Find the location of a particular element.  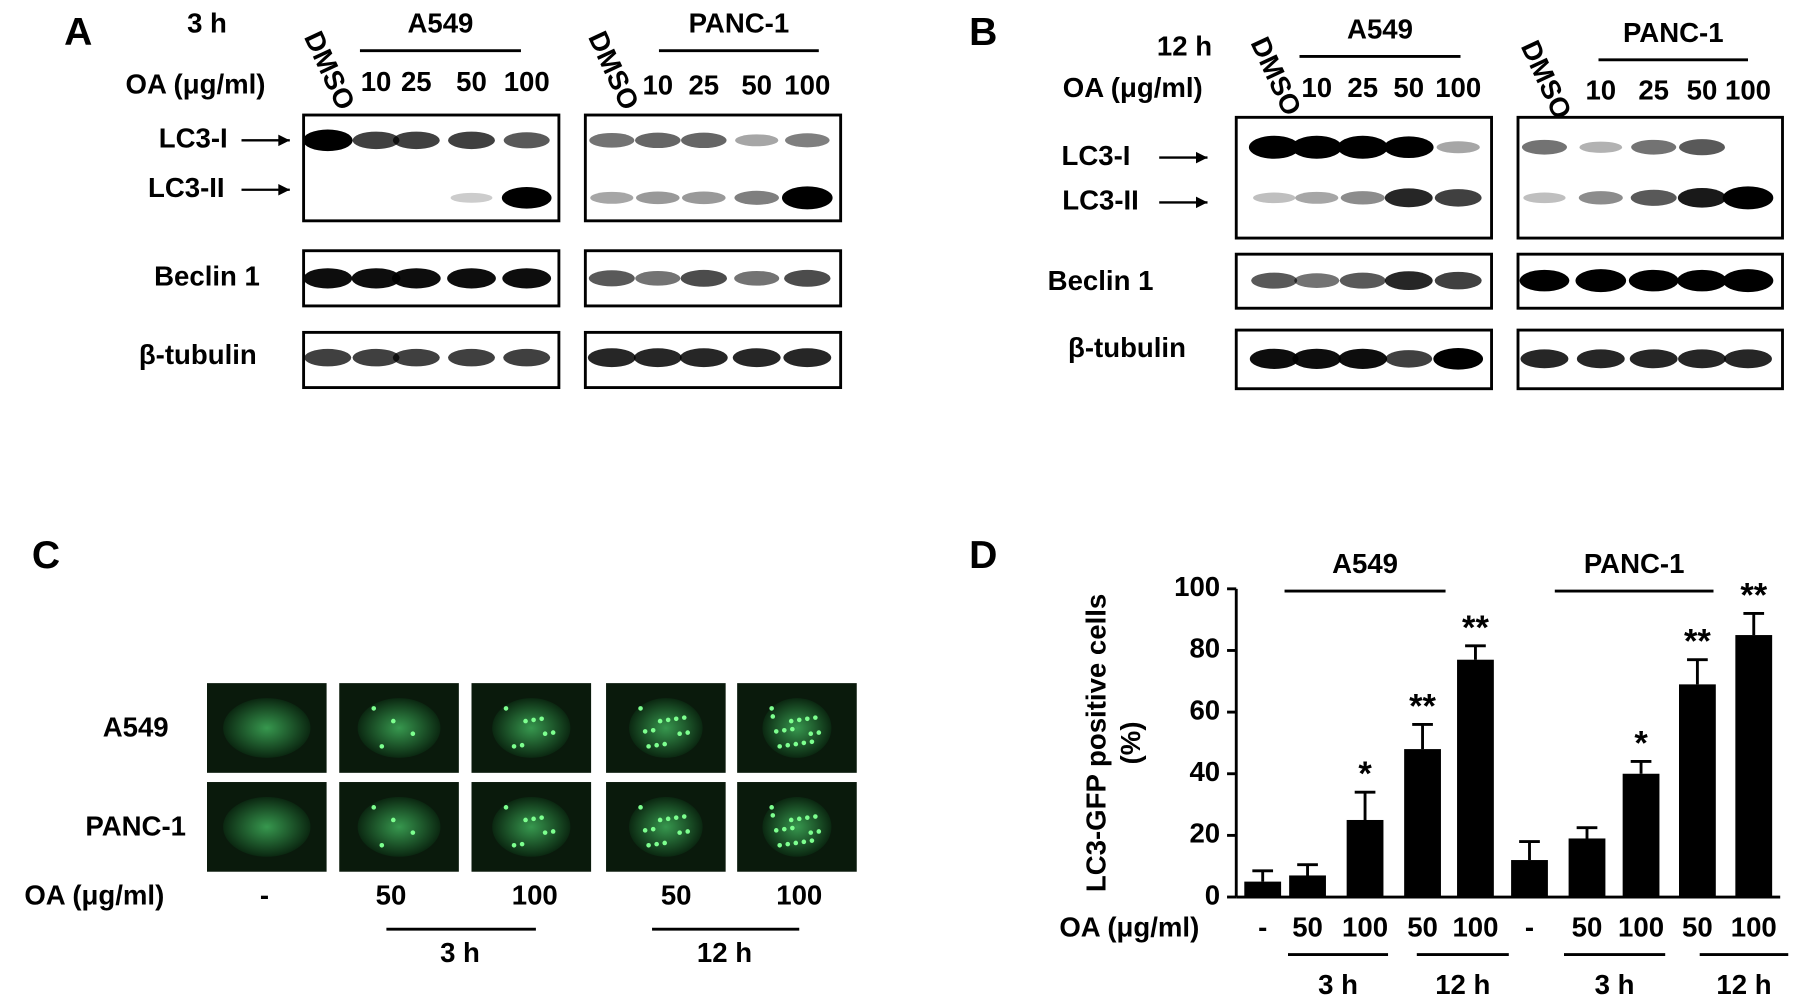

panel-label: B is located at coordinates (983, 32).